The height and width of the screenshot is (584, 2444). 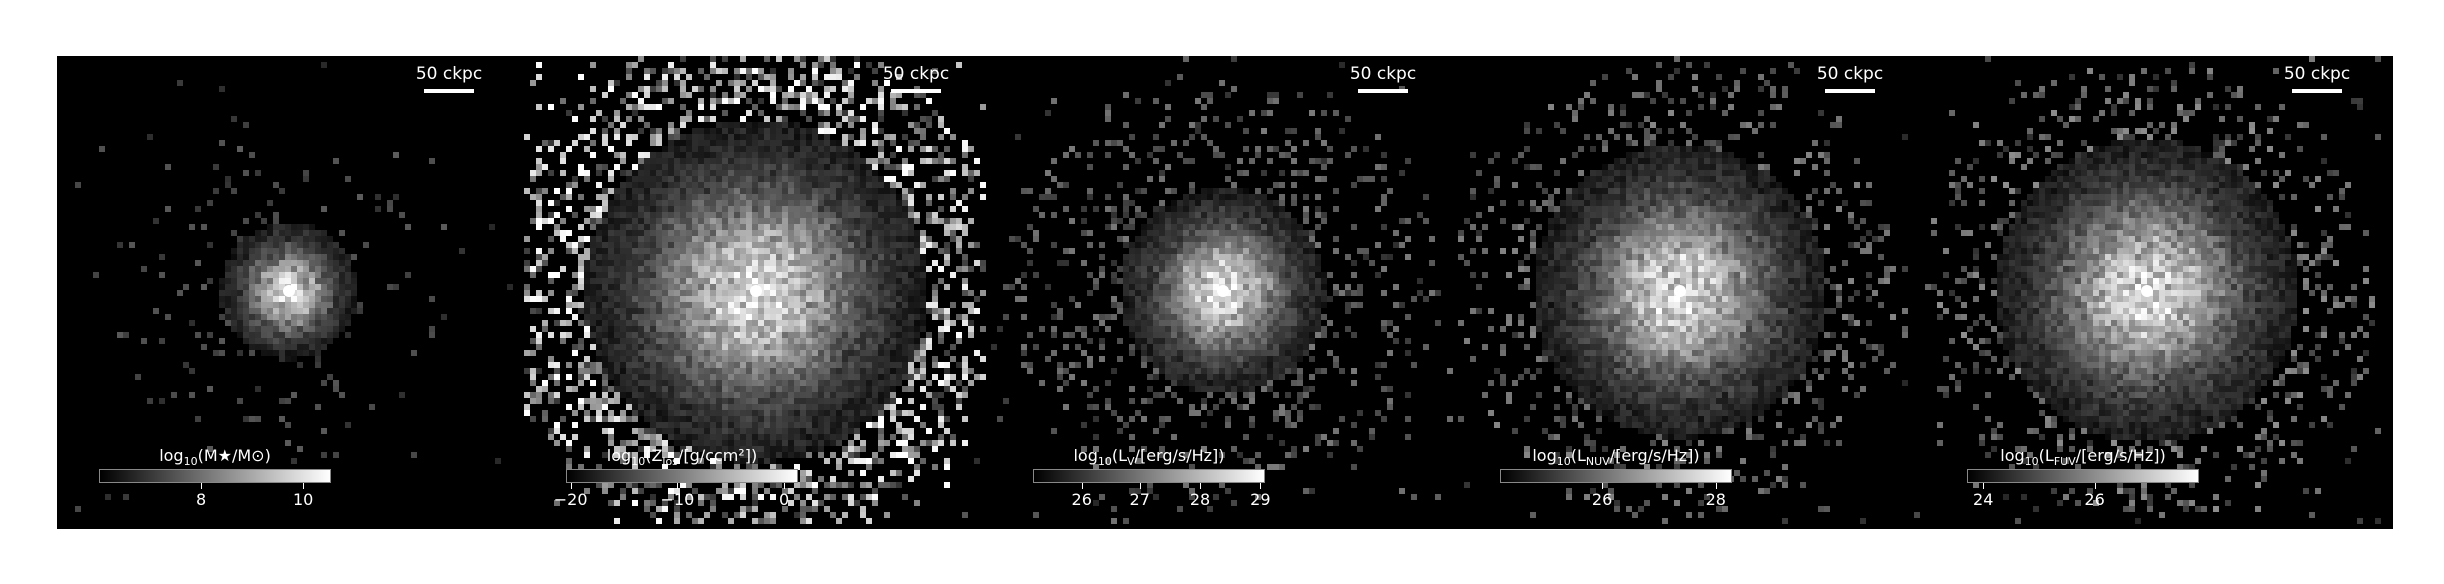 What do you see at coordinates (215, 457) in the screenshot?
I see `colorbar-label: log10(M★/M⊙)` at bounding box center [215, 457].